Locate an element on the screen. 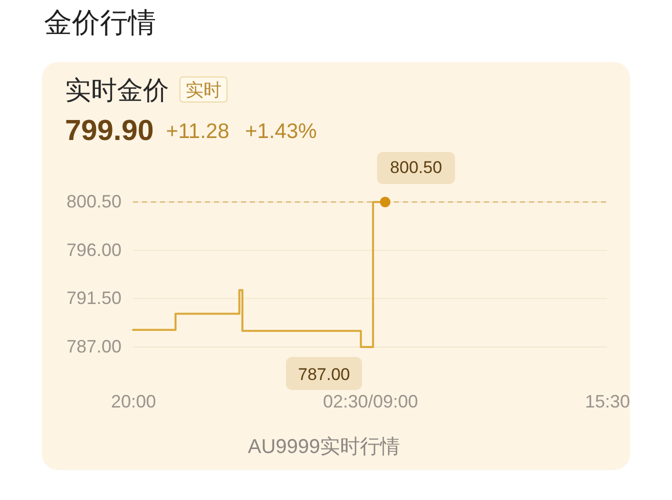  annotation: 800.50 is located at coordinates (416, 167).